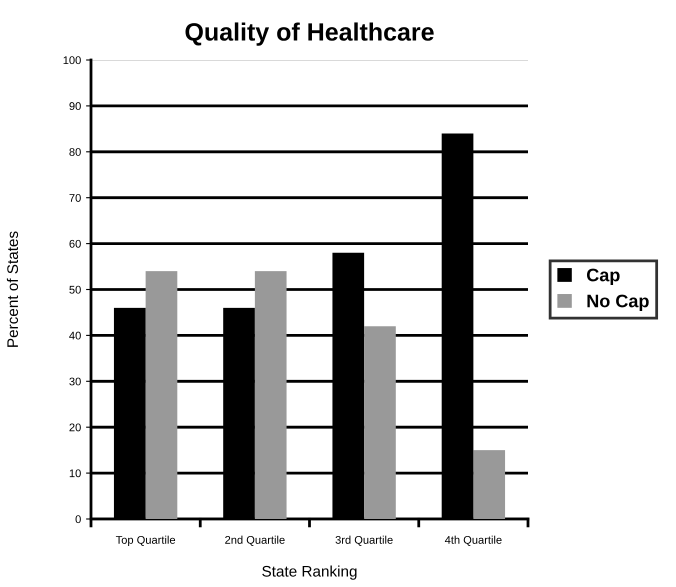  Describe the element at coordinates (75, 290) in the screenshot. I see `y-tick-label: 50` at that location.